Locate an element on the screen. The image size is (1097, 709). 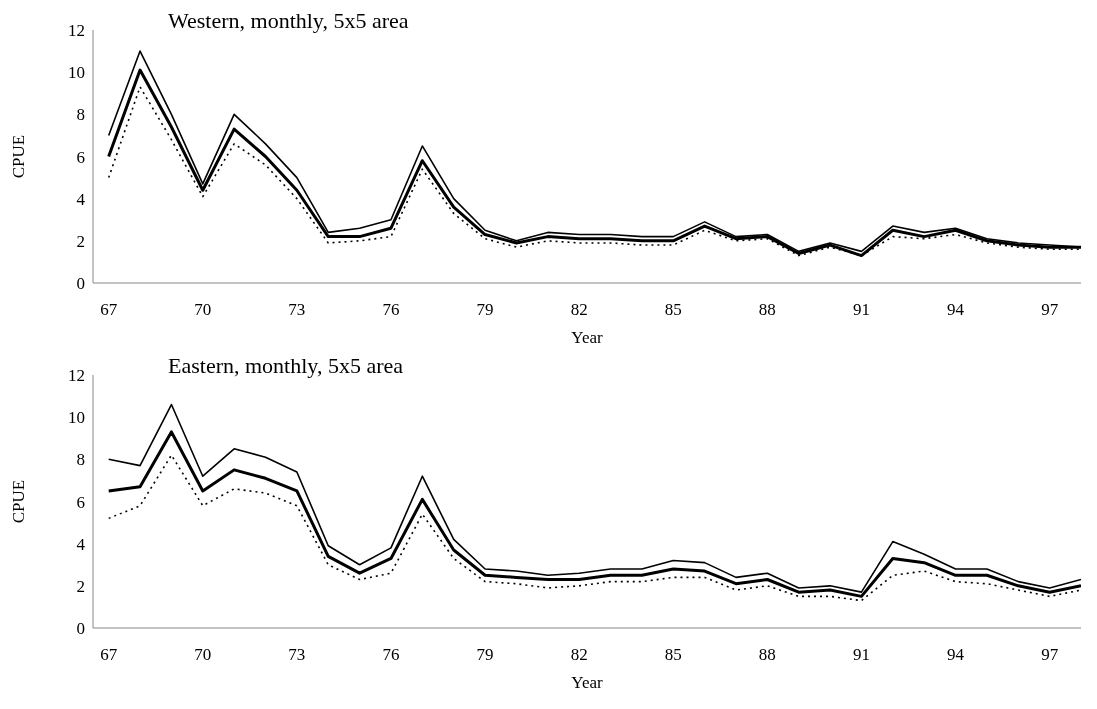
chart-title: Western, monthly, 5x5 area is located at coordinates (288, 21).